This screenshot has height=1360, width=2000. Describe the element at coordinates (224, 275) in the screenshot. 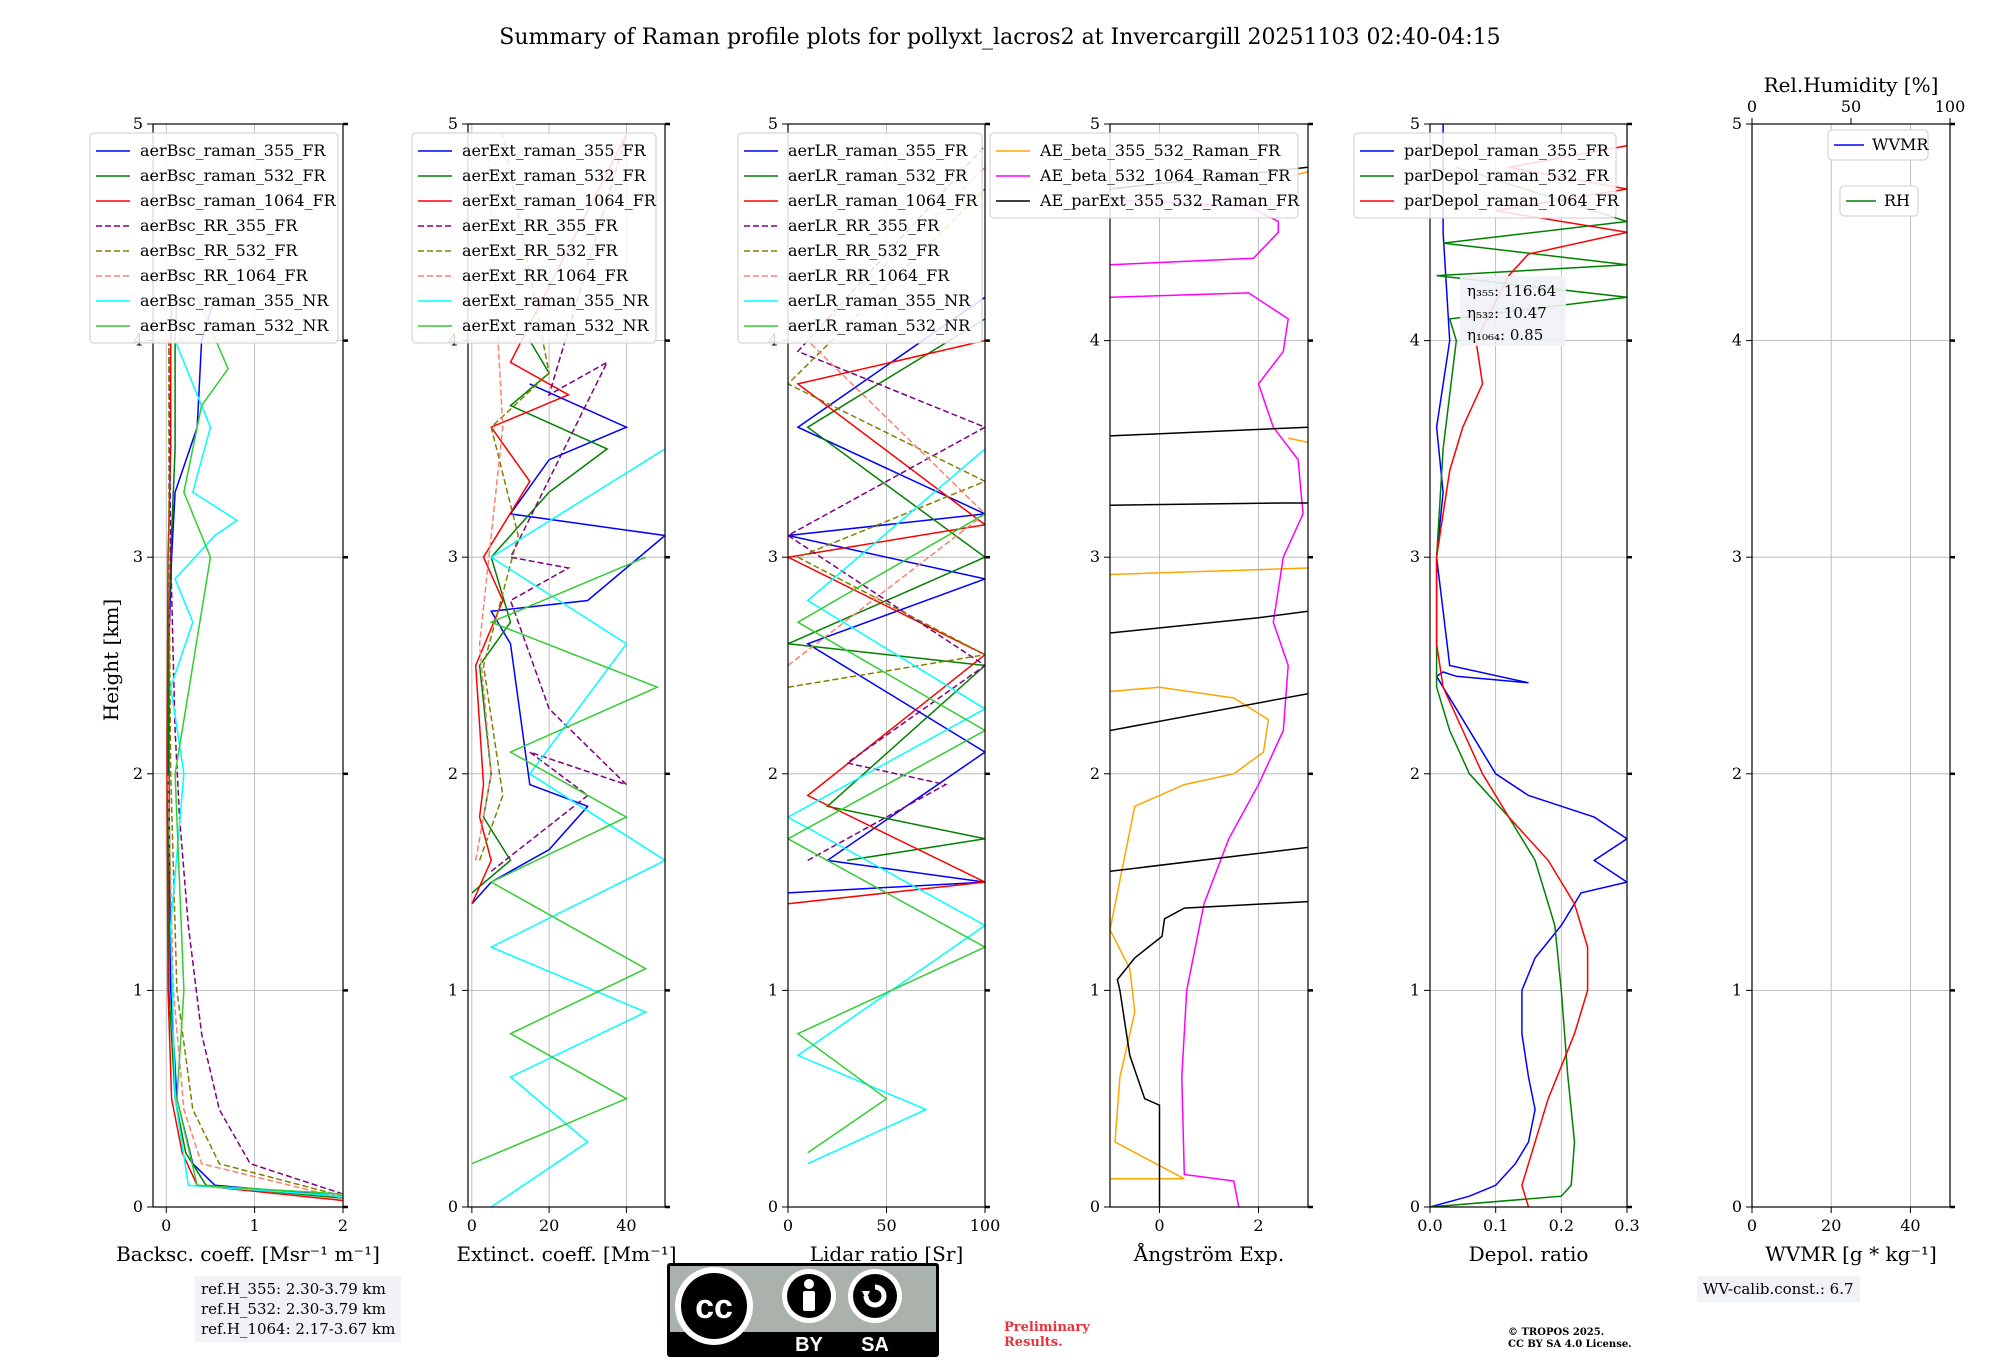

I see `legend-label: aerBsc_RR_1064_FR` at that location.